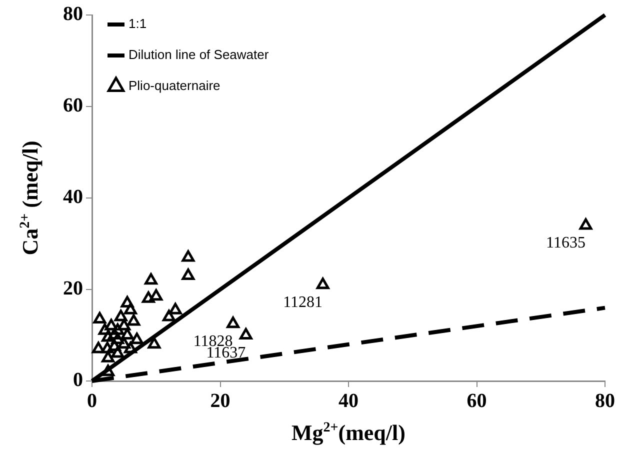 Image resolution: width=619 pixels, height=457 pixels. What do you see at coordinates (73, 197) in the screenshot?
I see `y-tick-label: 40` at bounding box center [73, 197].